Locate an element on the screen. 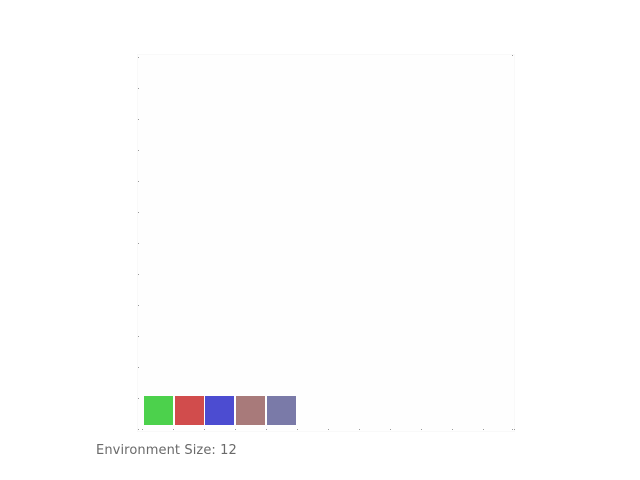 This screenshot has height=480, width=640. environment-size-label: Environment Size: 12 is located at coordinates (166, 450).